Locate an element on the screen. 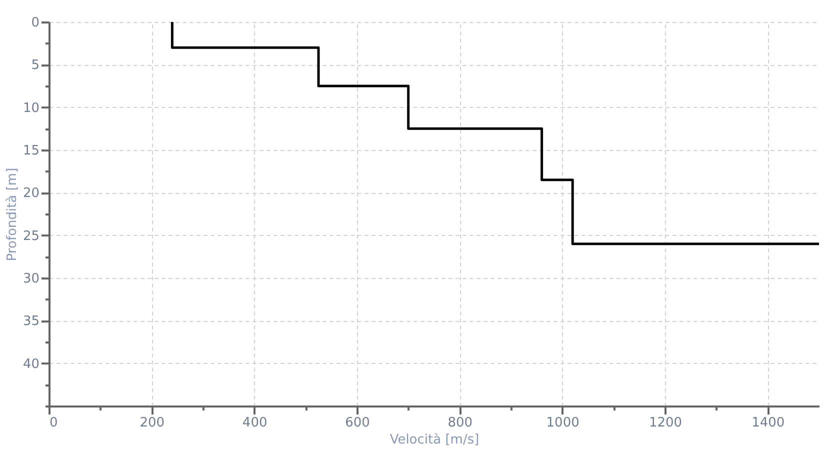 This screenshot has height=462, width=840. y-tick-label: 20 is located at coordinates (31, 194).